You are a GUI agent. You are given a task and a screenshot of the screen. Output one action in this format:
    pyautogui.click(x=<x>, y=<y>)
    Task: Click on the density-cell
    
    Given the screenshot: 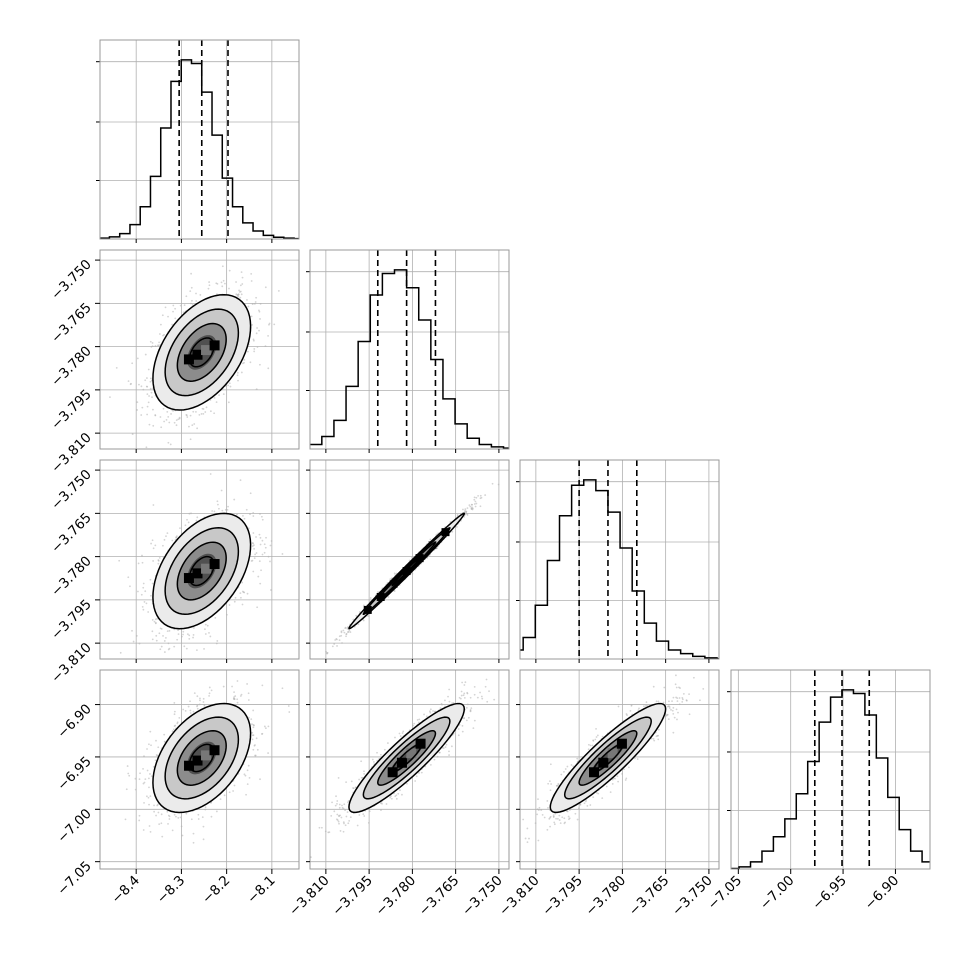 What is the action you would take?
    pyautogui.click(x=197, y=573)
    